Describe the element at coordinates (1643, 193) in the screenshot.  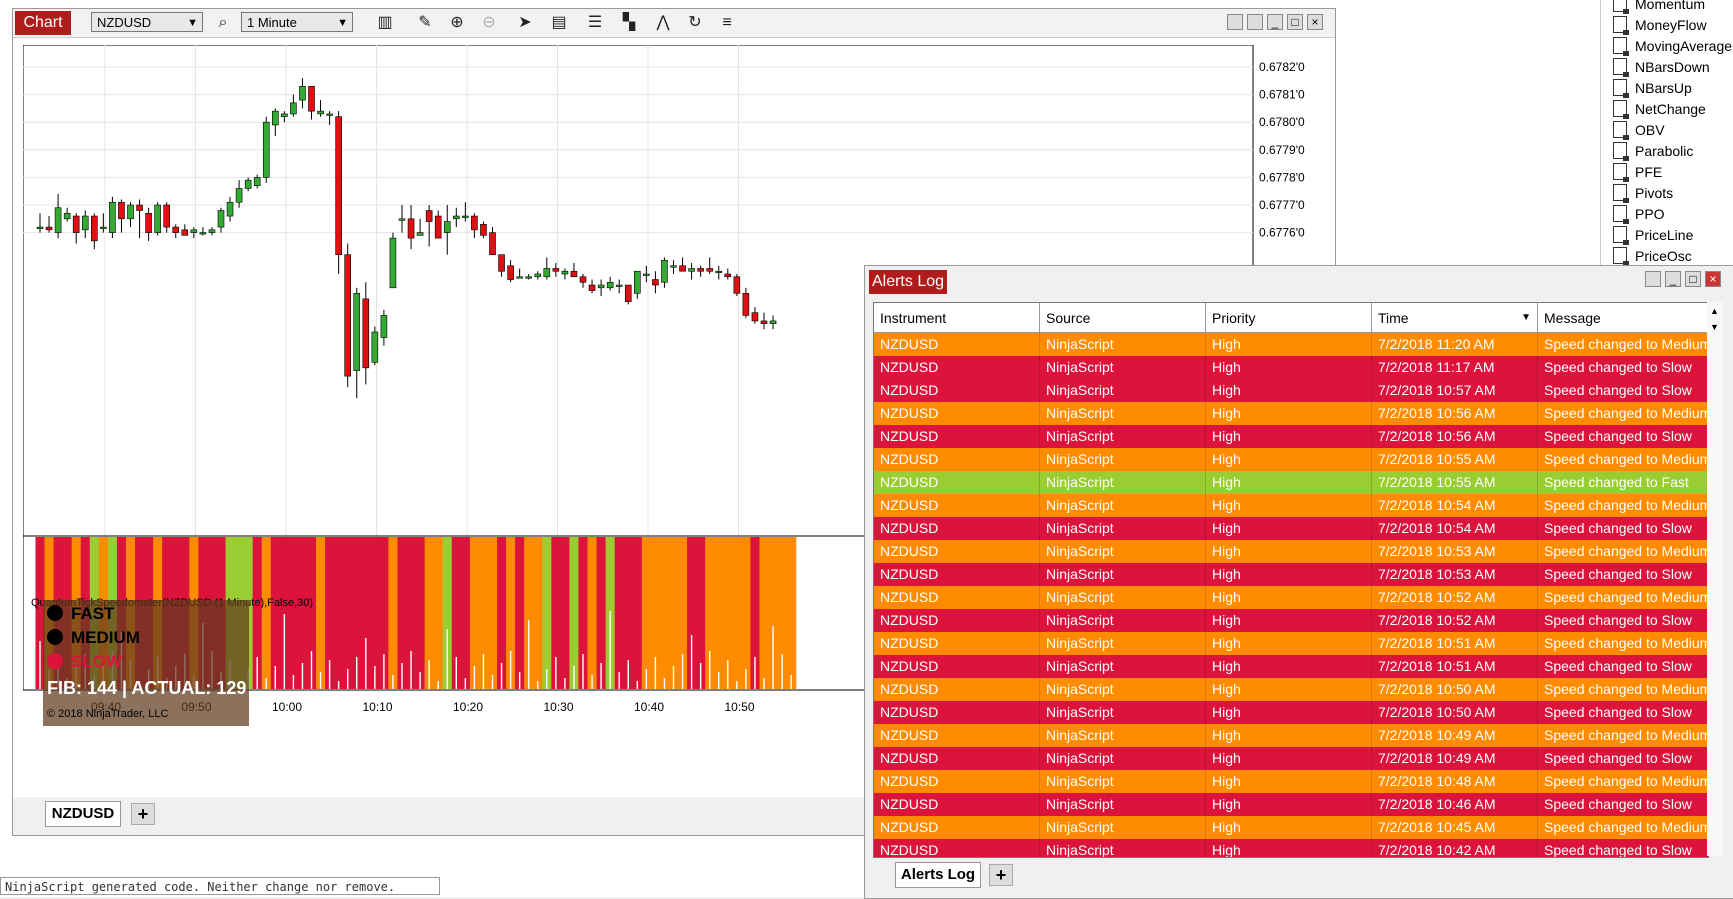
I see `indicator-list-item: Pivots` at that location.